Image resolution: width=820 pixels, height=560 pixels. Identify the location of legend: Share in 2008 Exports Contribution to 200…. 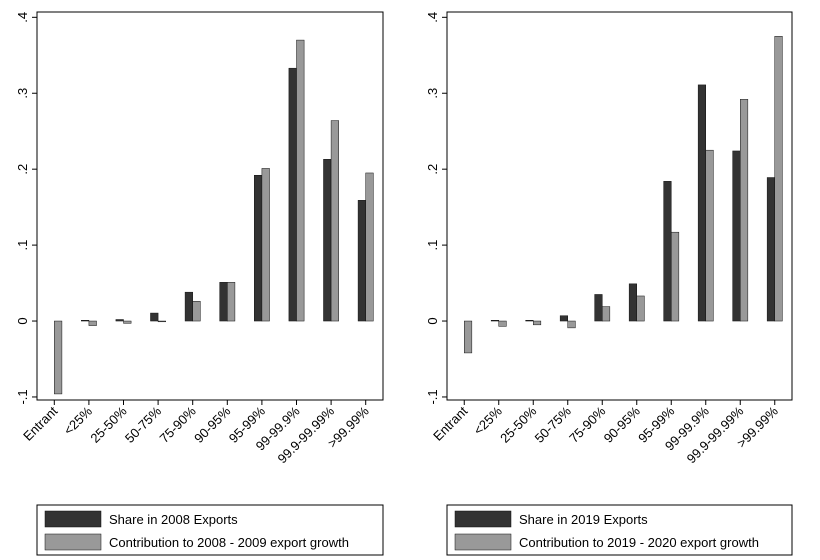
(196, 530).